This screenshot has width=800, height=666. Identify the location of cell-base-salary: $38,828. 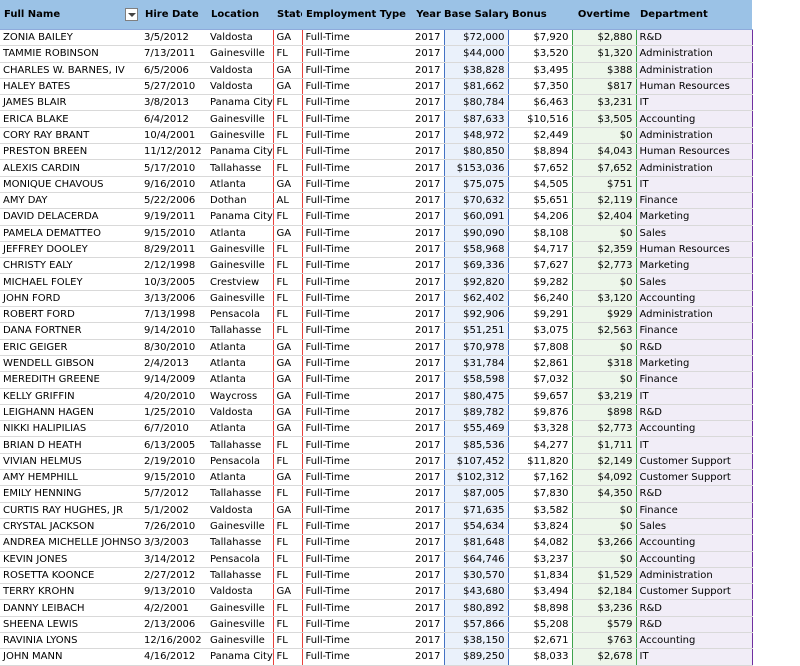
(476, 70).